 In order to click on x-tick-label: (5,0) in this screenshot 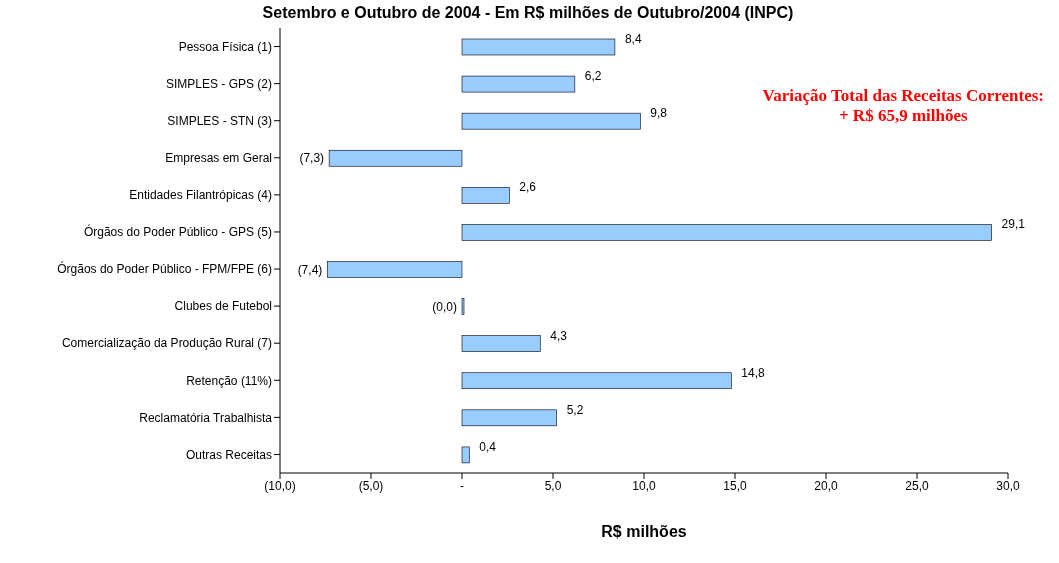, I will do `click(371, 485)`.